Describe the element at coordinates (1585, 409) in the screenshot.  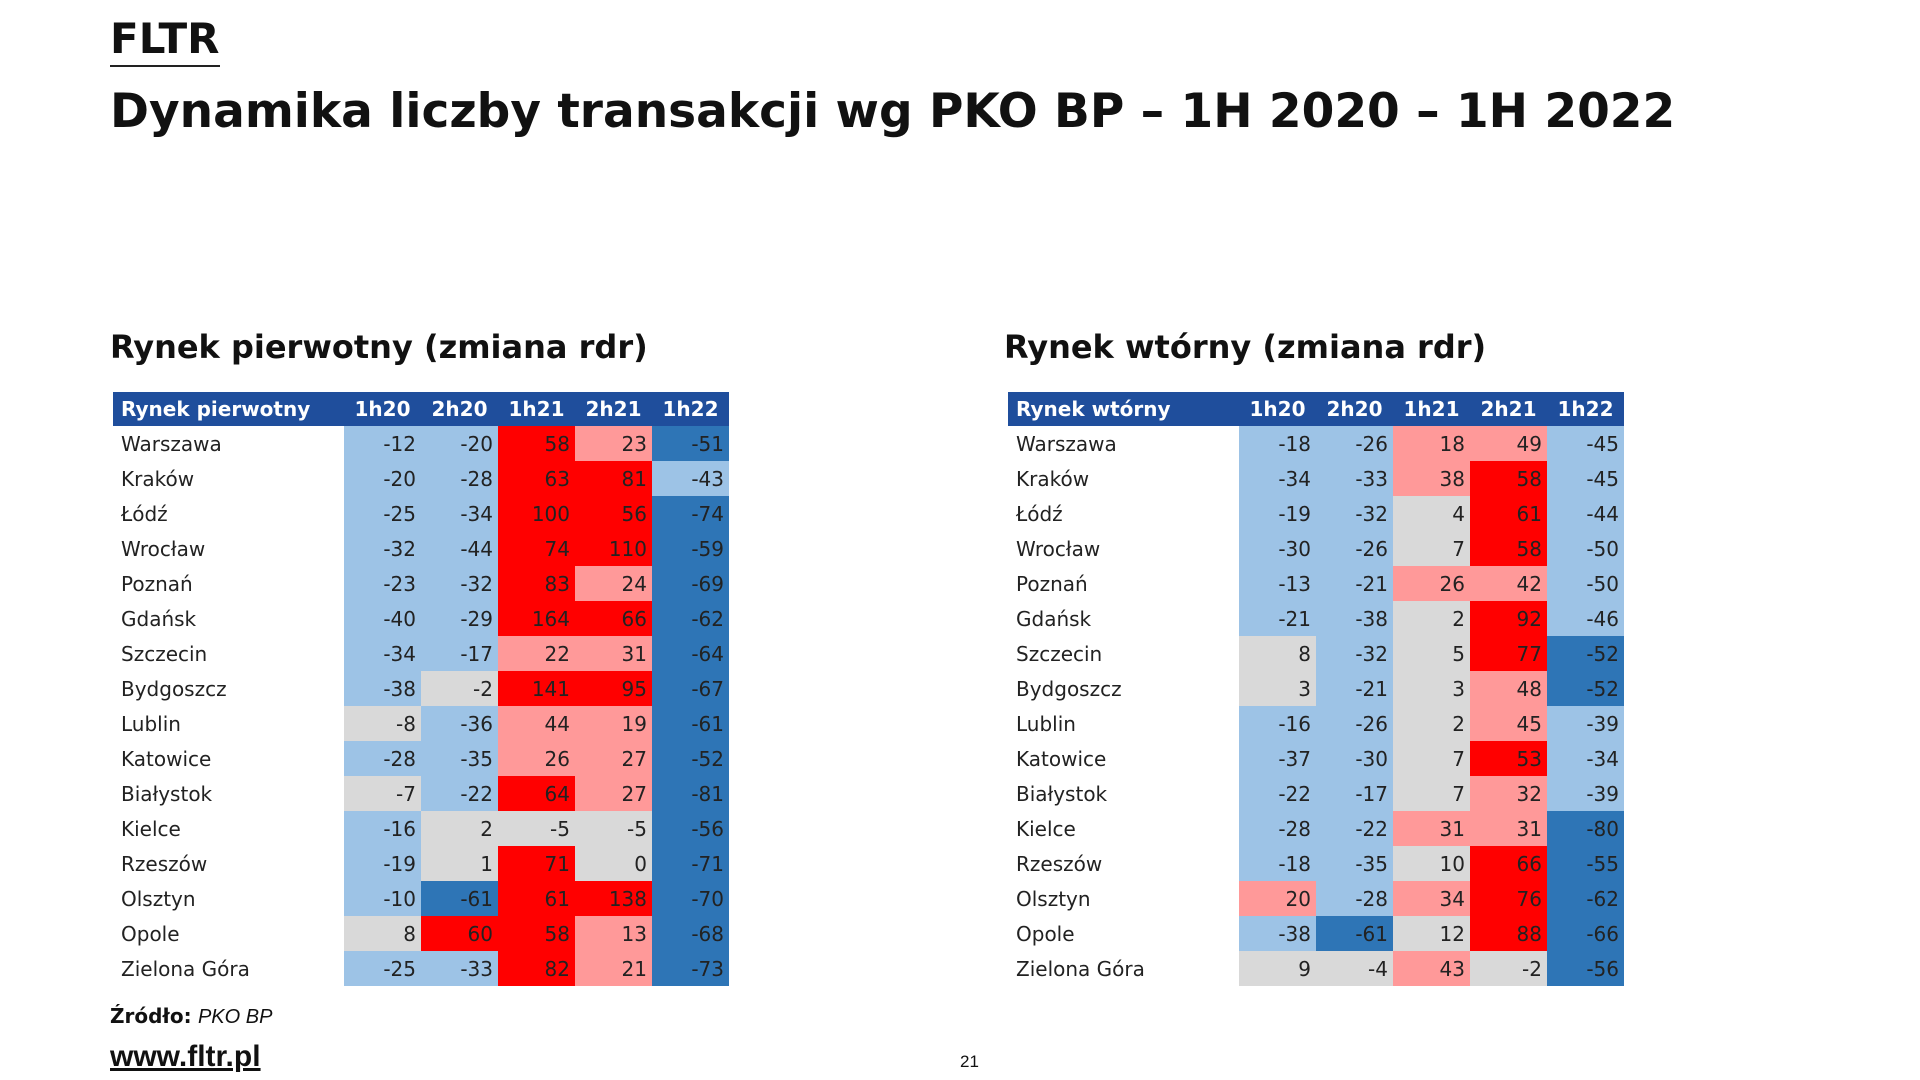
I see `column-header: 1h22` at that location.